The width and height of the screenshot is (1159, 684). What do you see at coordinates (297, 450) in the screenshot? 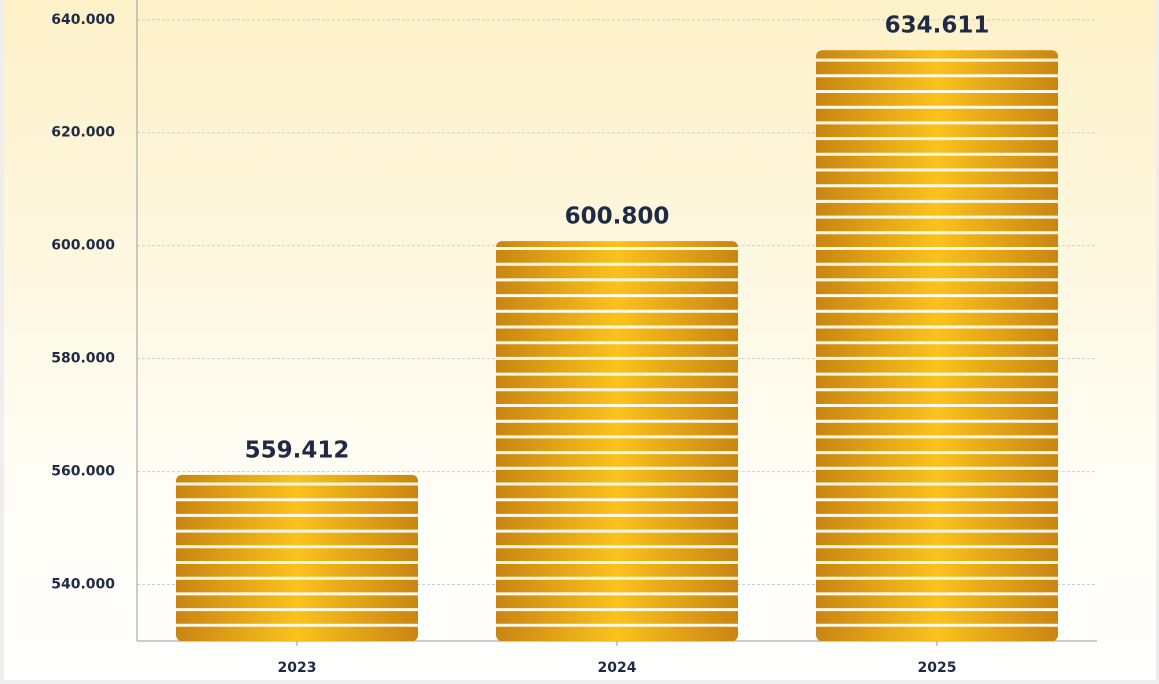
I see `value-label: 559.412` at bounding box center [297, 450].